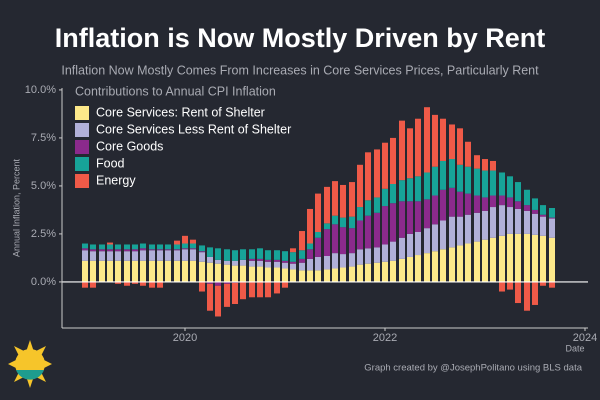 This screenshot has width=600, height=400. What do you see at coordinates (30, 364) in the screenshot?
I see `logo` at bounding box center [30, 364].